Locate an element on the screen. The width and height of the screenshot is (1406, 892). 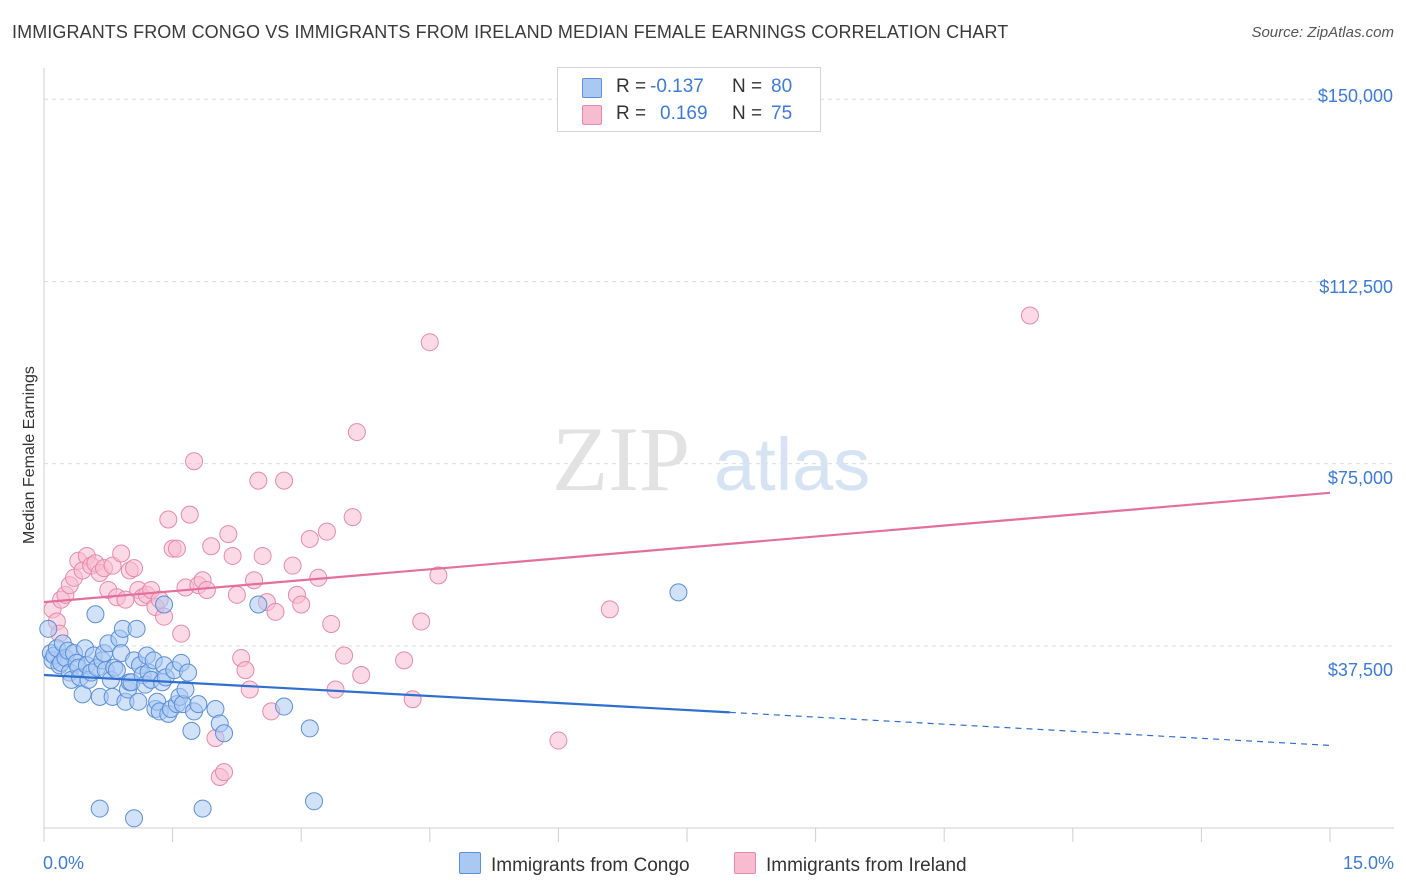
congo-points is located at coordinates (363, 705).